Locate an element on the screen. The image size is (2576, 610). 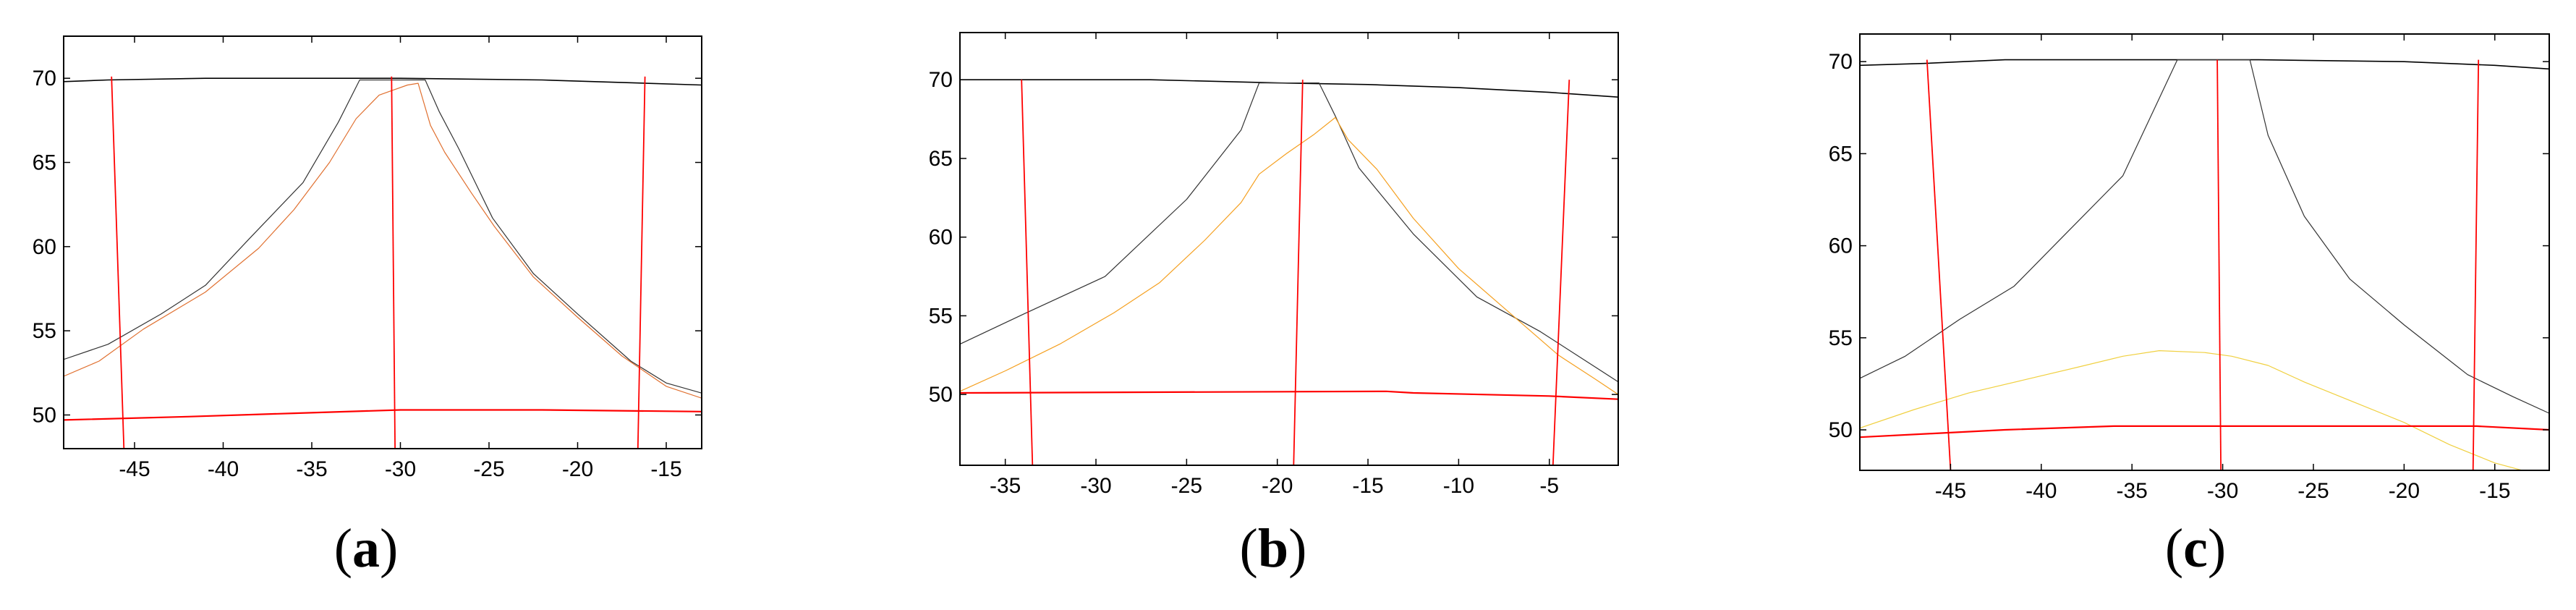
y-tick-label-c-2: 60 is located at coordinates (1841, 246).